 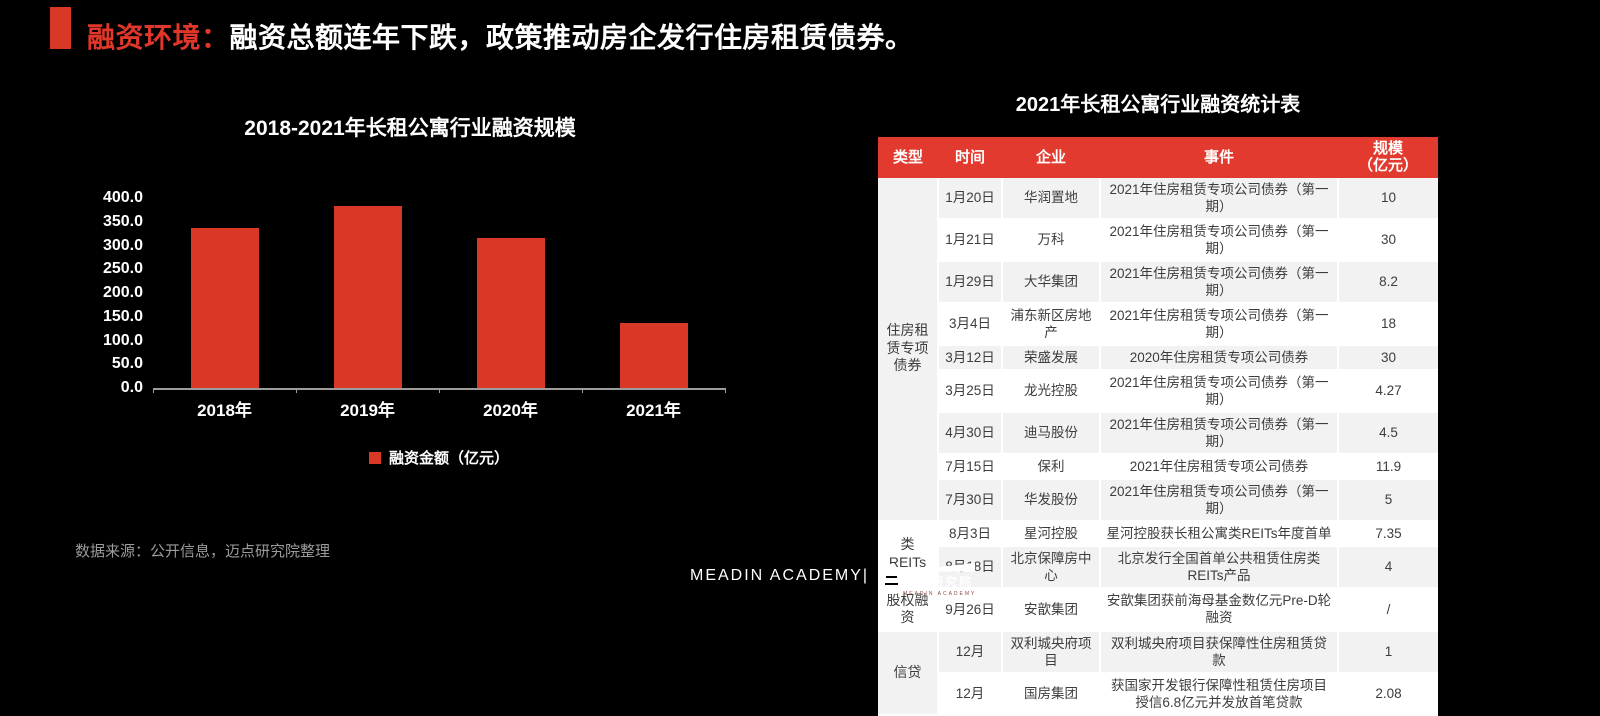 I want to click on table-row: 1月29日 大华集团 2021年住房租赁专项公司债券（第一期） 8.2, so click(x=1158, y=282).